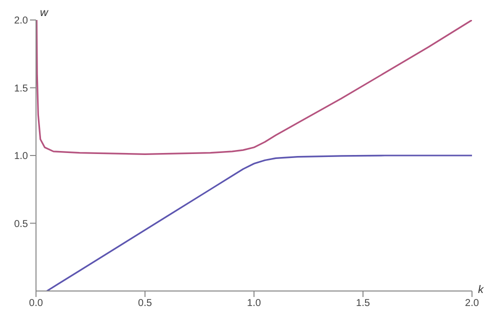 The image size is (495, 327). Describe the element at coordinates (145, 304) in the screenshot. I see `x-tick-label: 0.5` at that location.